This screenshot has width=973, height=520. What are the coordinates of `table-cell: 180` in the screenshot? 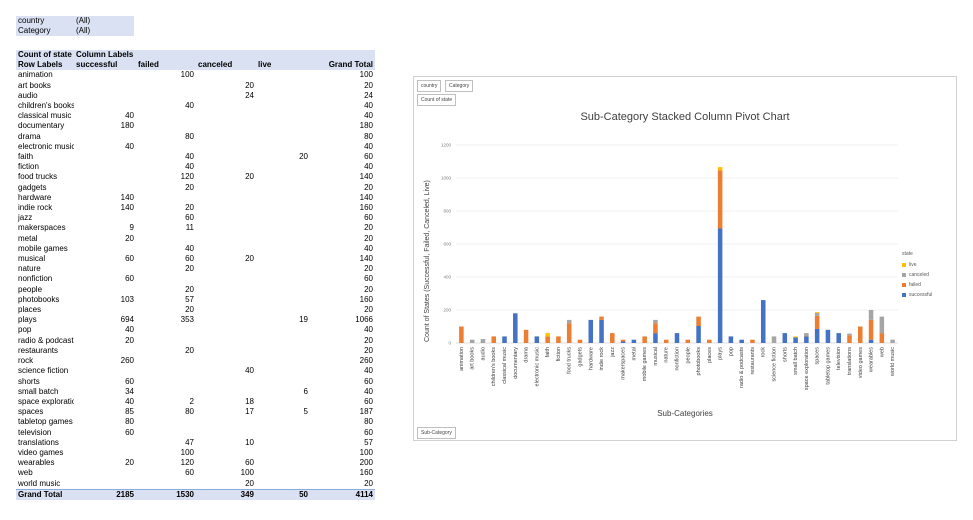 It's located at (127, 126).